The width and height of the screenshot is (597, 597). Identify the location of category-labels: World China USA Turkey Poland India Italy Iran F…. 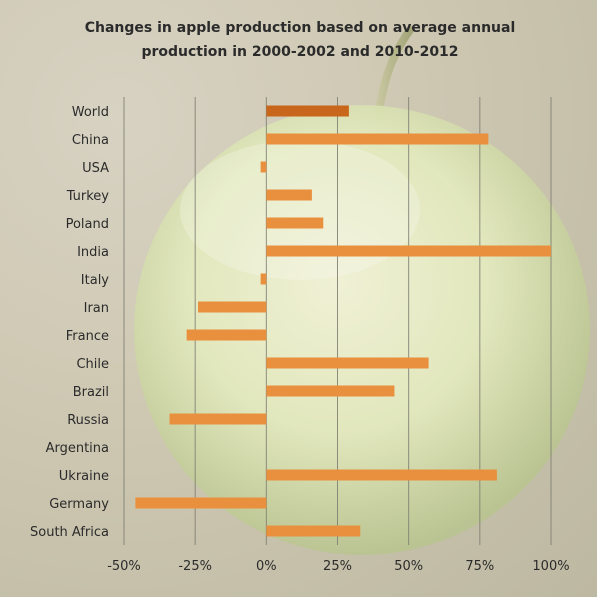
(69, 322).